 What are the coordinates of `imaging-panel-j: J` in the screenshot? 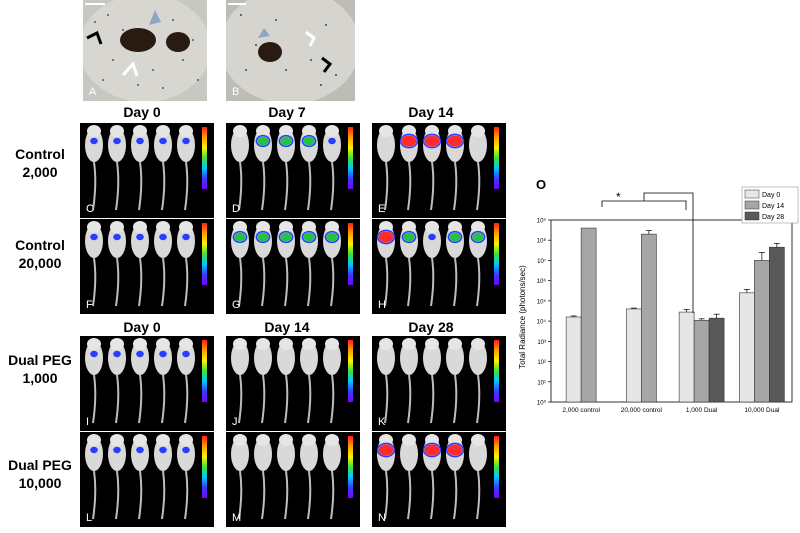 It's located at (293, 383).